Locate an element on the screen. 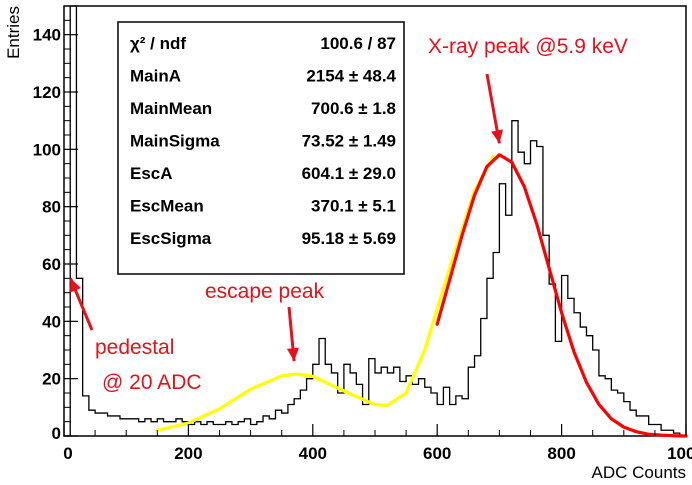 The height and width of the screenshot is (485, 692). y-tick-label: 140 is located at coordinates (47, 35).